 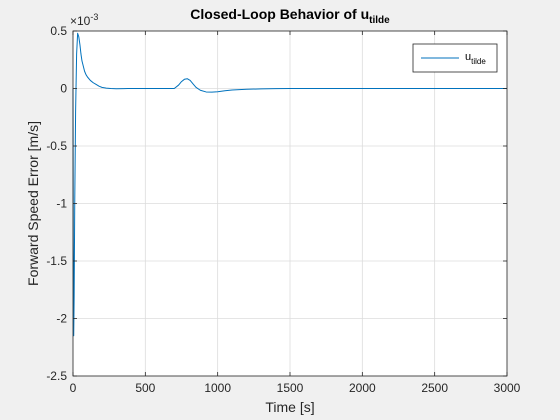 What do you see at coordinates (507, 388) in the screenshot?
I see `x-tick-label: 3000` at bounding box center [507, 388].